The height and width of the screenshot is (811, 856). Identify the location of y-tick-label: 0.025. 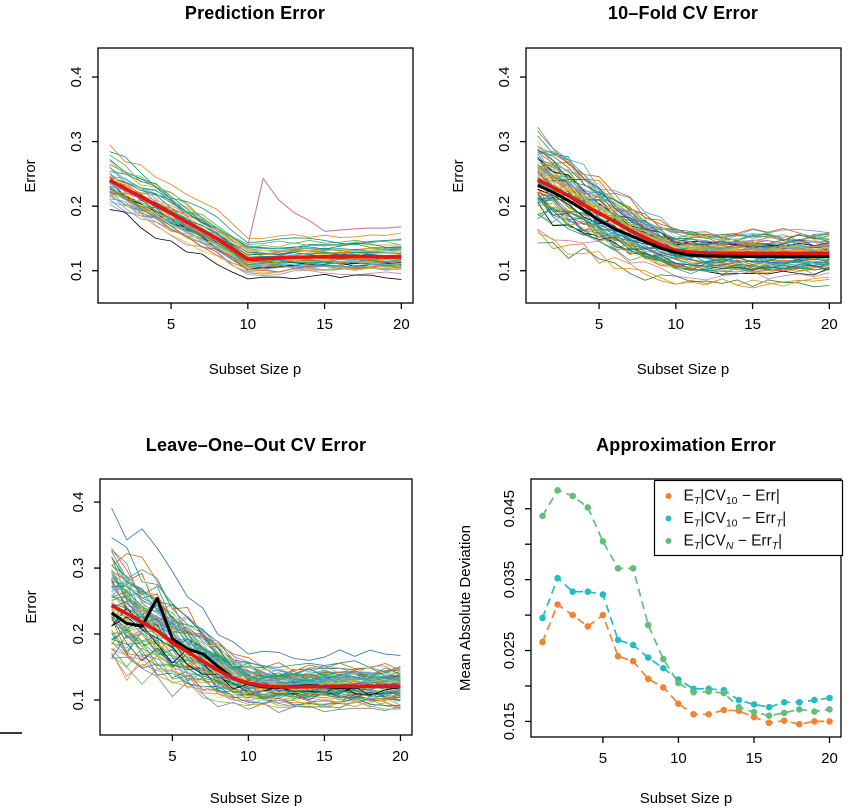
(509, 651).